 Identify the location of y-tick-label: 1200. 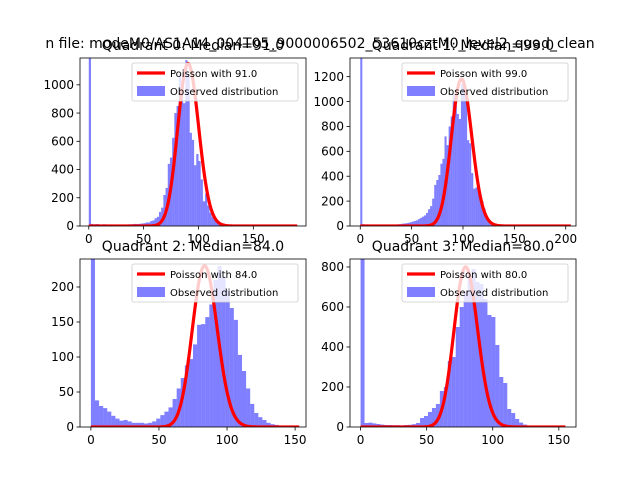
(328, 77).